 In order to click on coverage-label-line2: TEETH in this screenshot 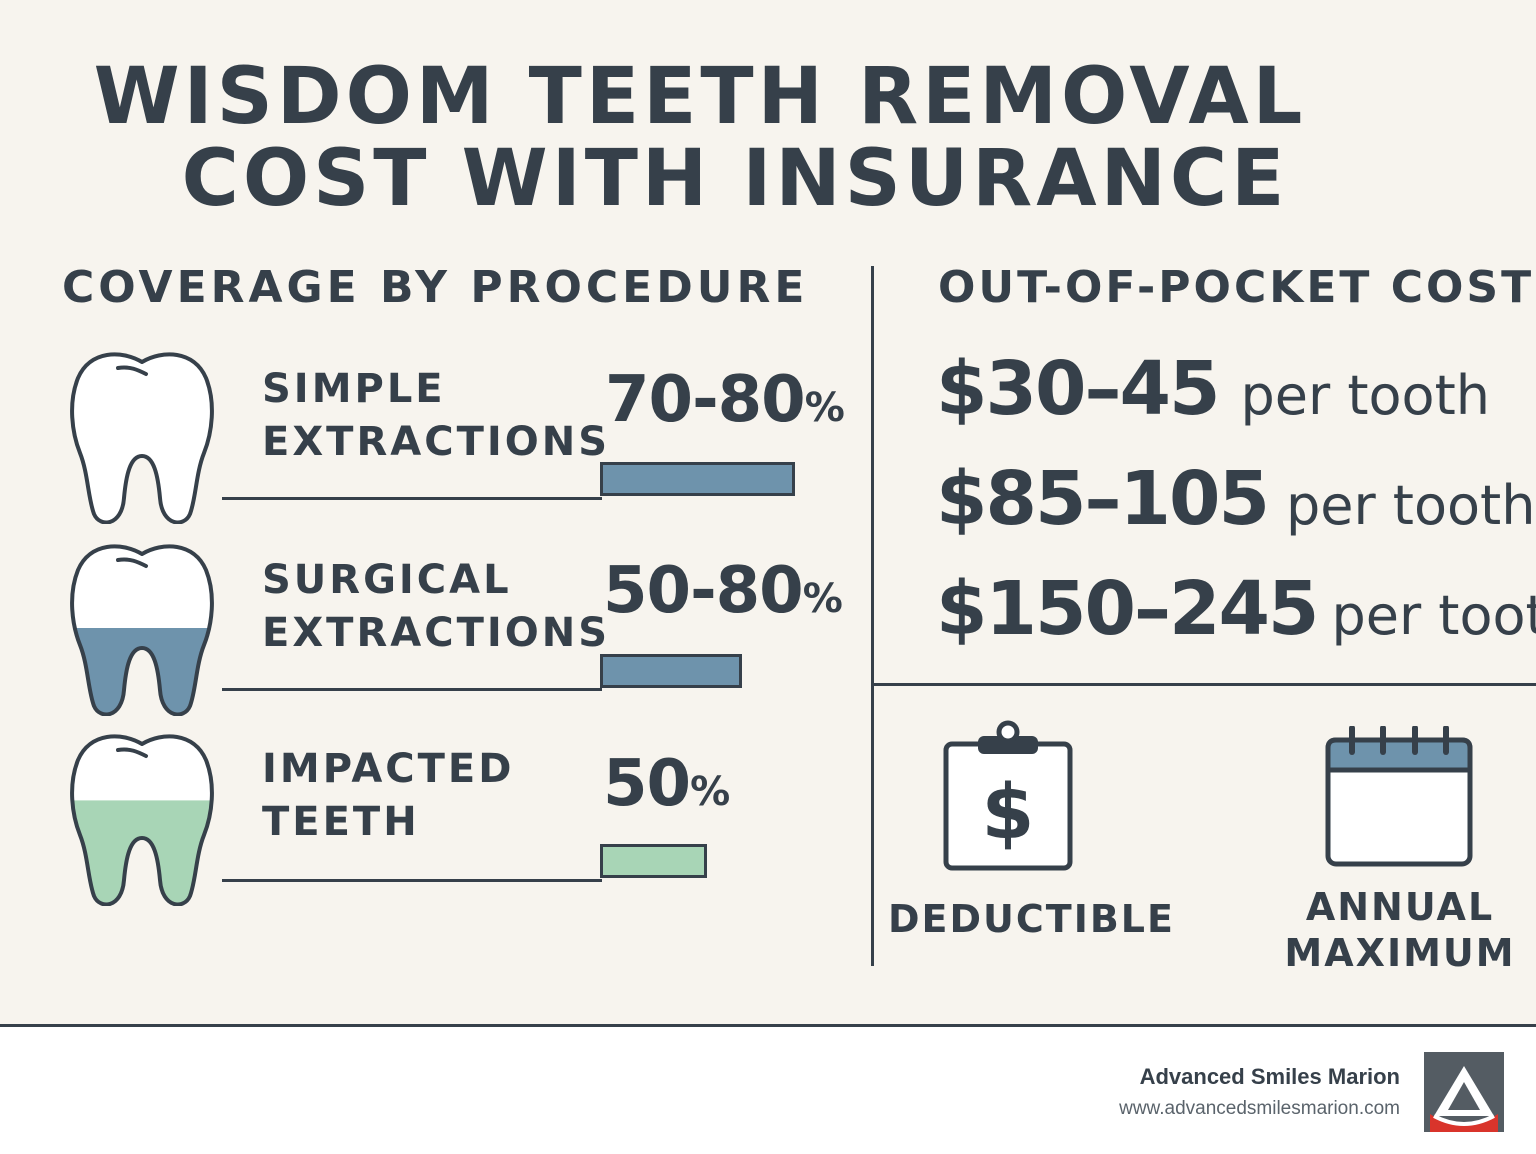, I will do `click(341, 822)`.